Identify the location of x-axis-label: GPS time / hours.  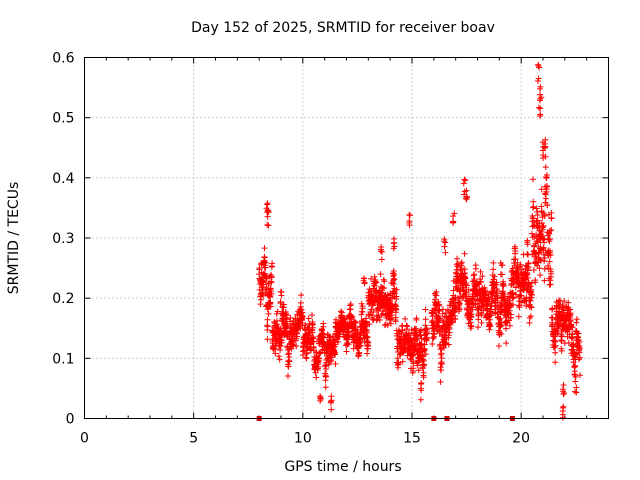
(342, 467).